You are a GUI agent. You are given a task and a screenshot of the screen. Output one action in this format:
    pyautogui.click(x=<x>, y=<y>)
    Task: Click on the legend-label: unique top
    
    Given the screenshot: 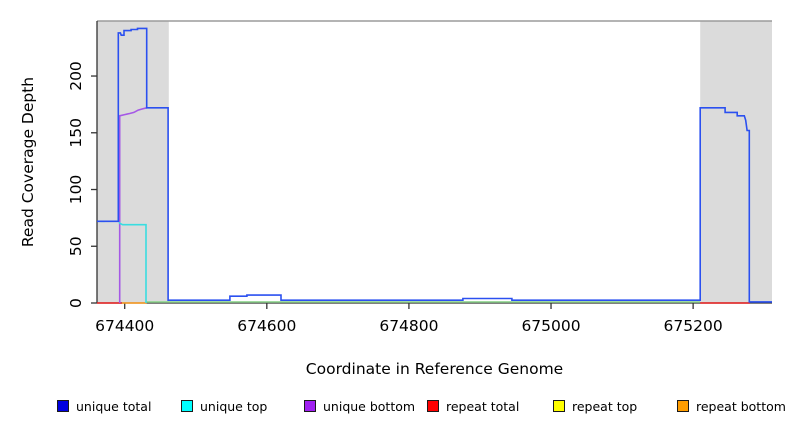 What is the action you would take?
    pyautogui.click(x=234, y=406)
    